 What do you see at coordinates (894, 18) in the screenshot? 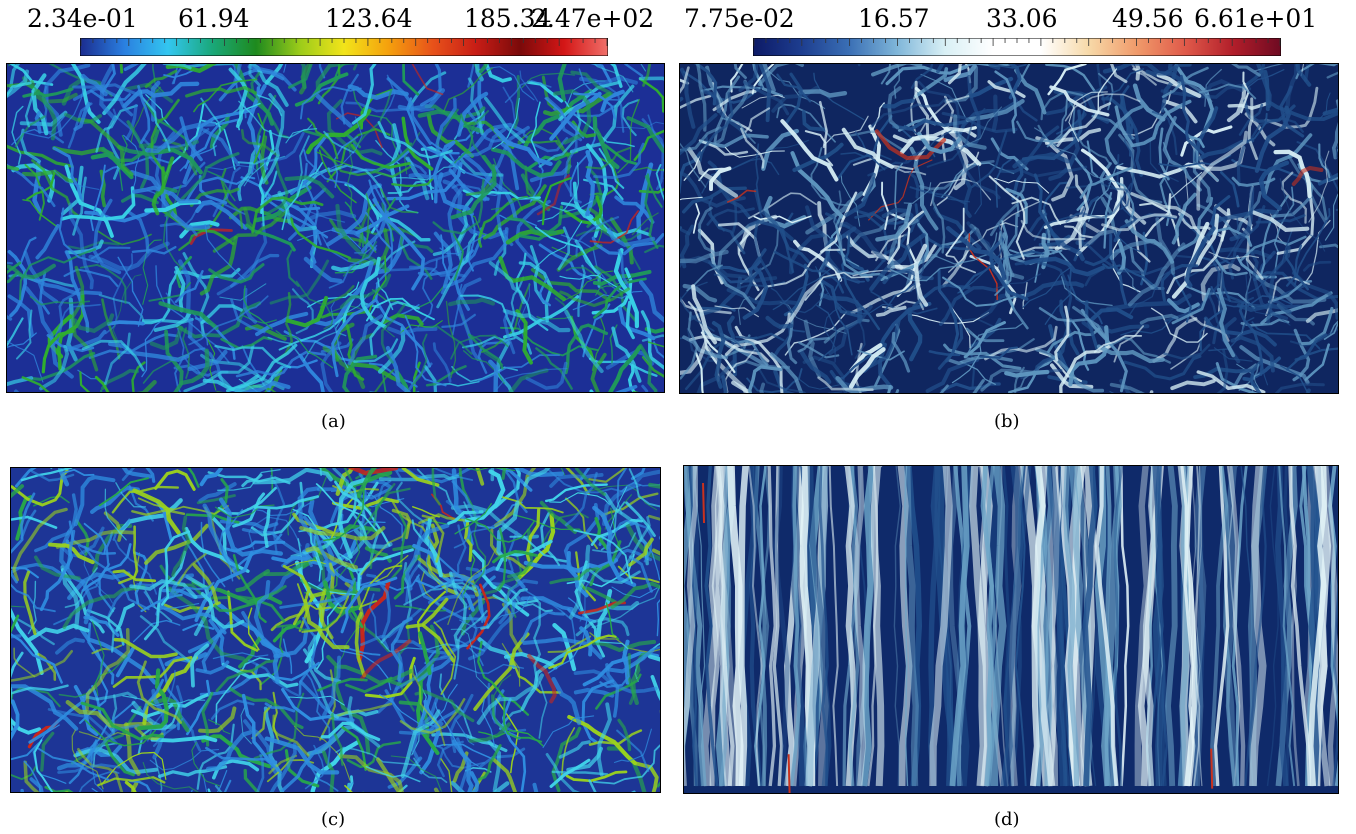
I see `colorbar-right-tick-2: 16.57` at bounding box center [894, 18].